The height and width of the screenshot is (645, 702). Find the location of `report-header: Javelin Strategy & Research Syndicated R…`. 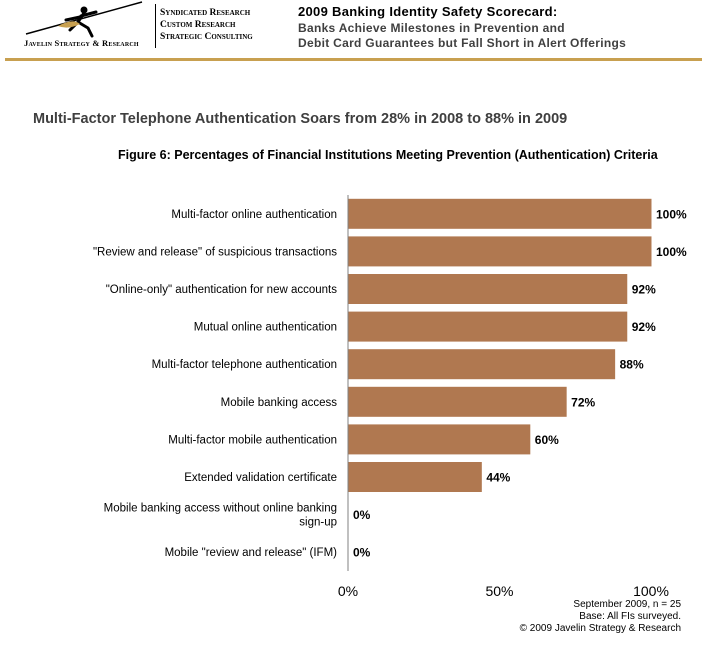

report-header: Javelin Strategy & Research Syndicated R… is located at coordinates (351, 30).